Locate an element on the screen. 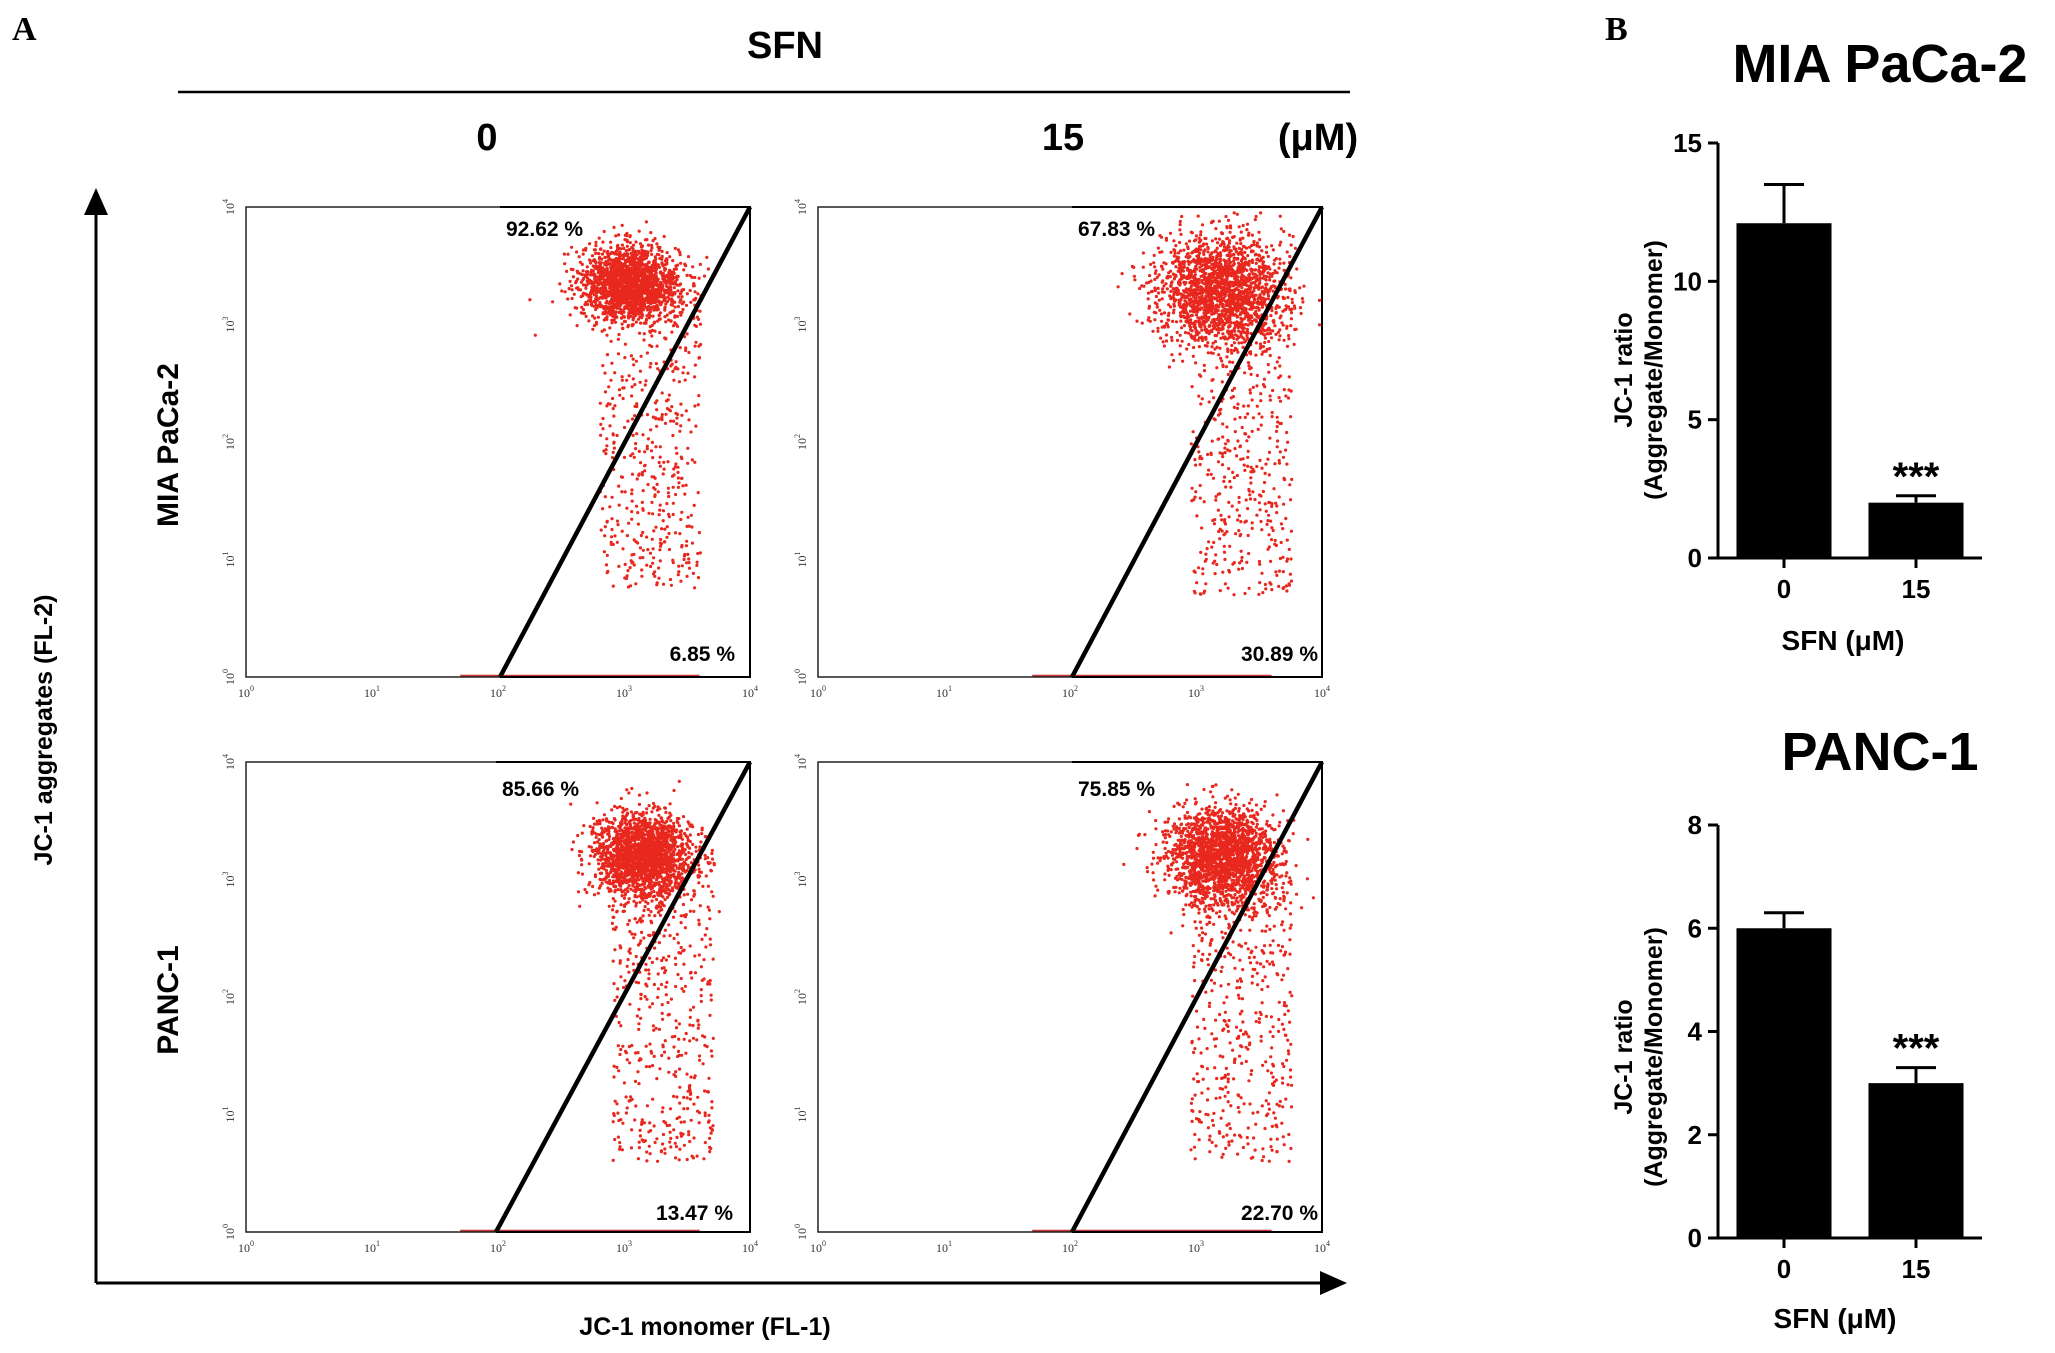 The height and width of the screenshot is (1353, 2055). x-tick-label: 102 is located at coordinates (498, 692).